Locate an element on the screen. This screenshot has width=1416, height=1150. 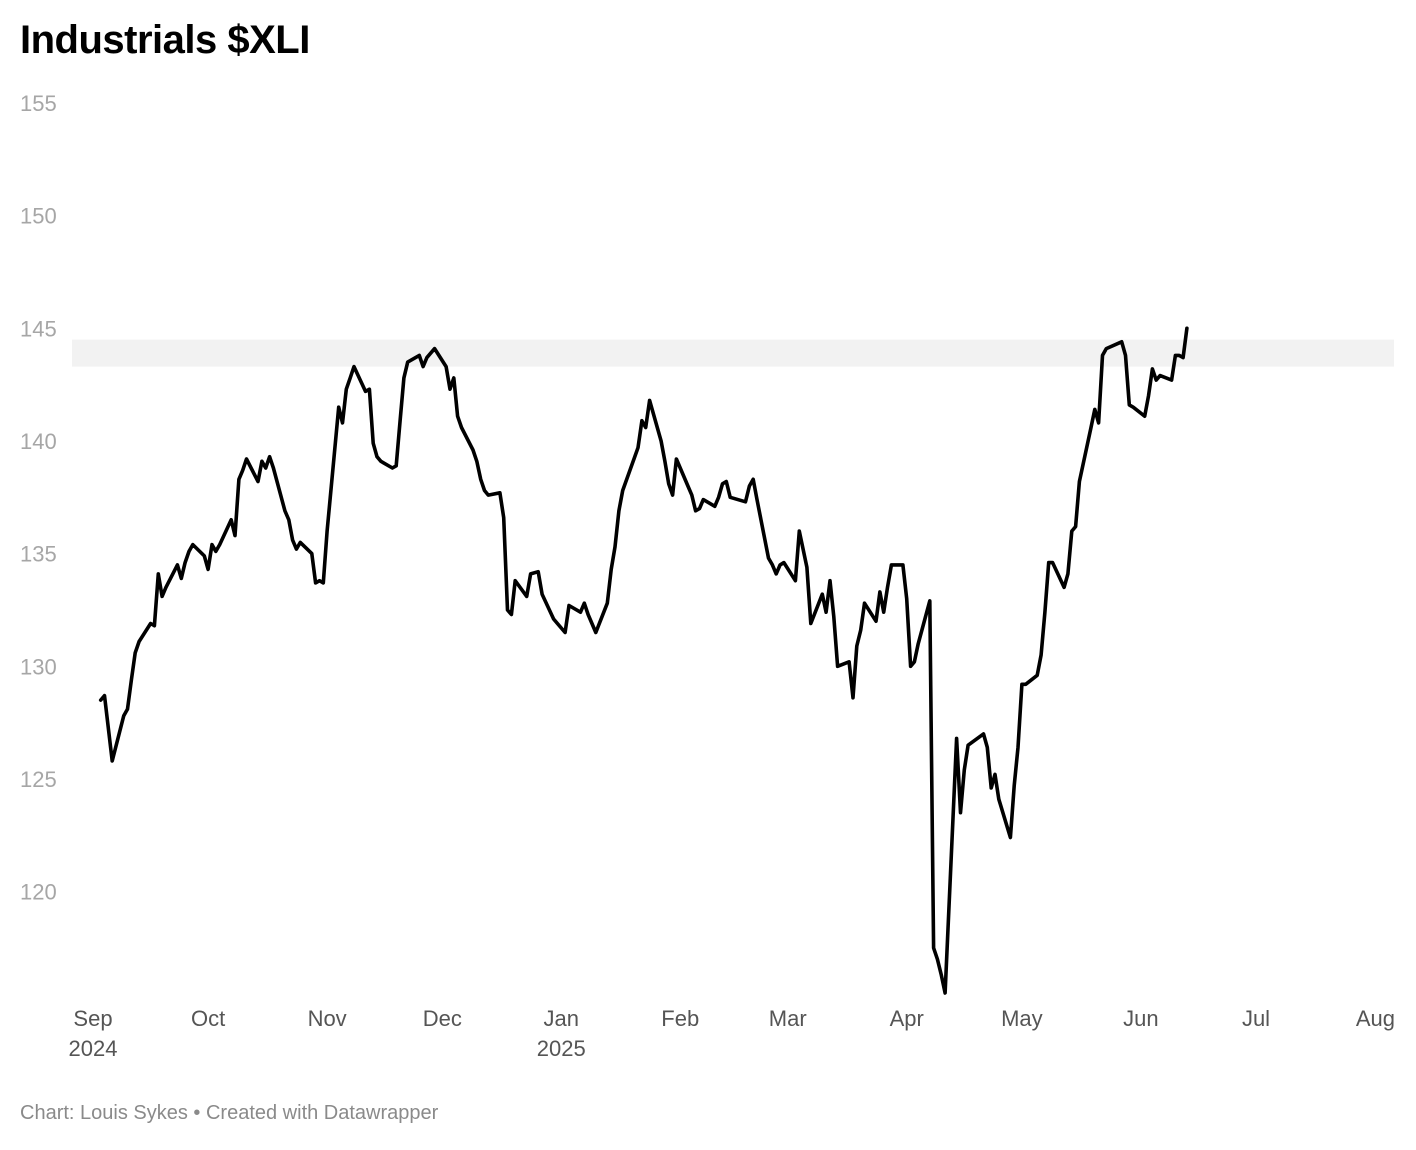
x-tick-label: Oct is located at coordinates (208, 1018).